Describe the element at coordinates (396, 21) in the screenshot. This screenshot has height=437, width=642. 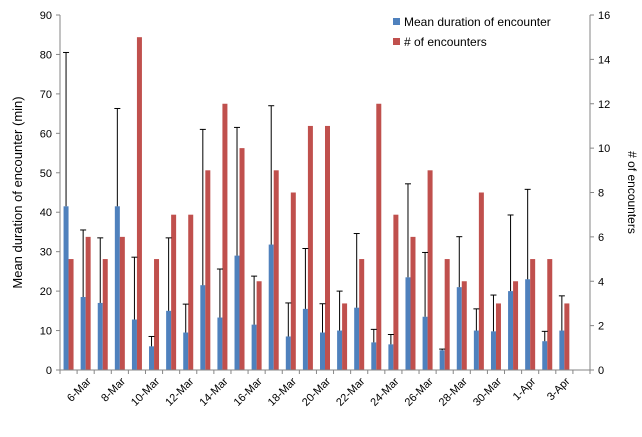
I see `legend-swatch-mean-duration` at that location.